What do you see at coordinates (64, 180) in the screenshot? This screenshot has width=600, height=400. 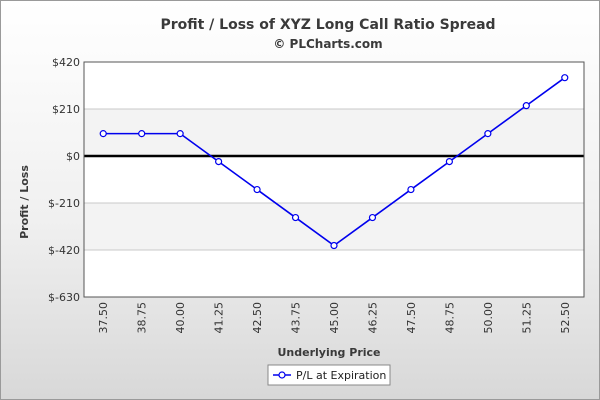 I see `y-axis-ticks: $420 $210 $0 $-210 $-420 $-630` at bounding box center [64, 180].